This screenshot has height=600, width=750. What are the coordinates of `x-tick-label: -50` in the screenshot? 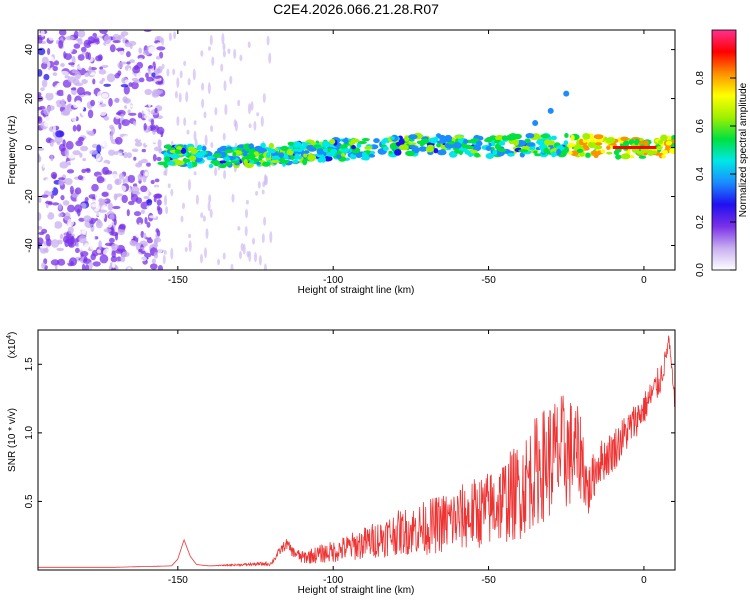 It's located at (488, 280).